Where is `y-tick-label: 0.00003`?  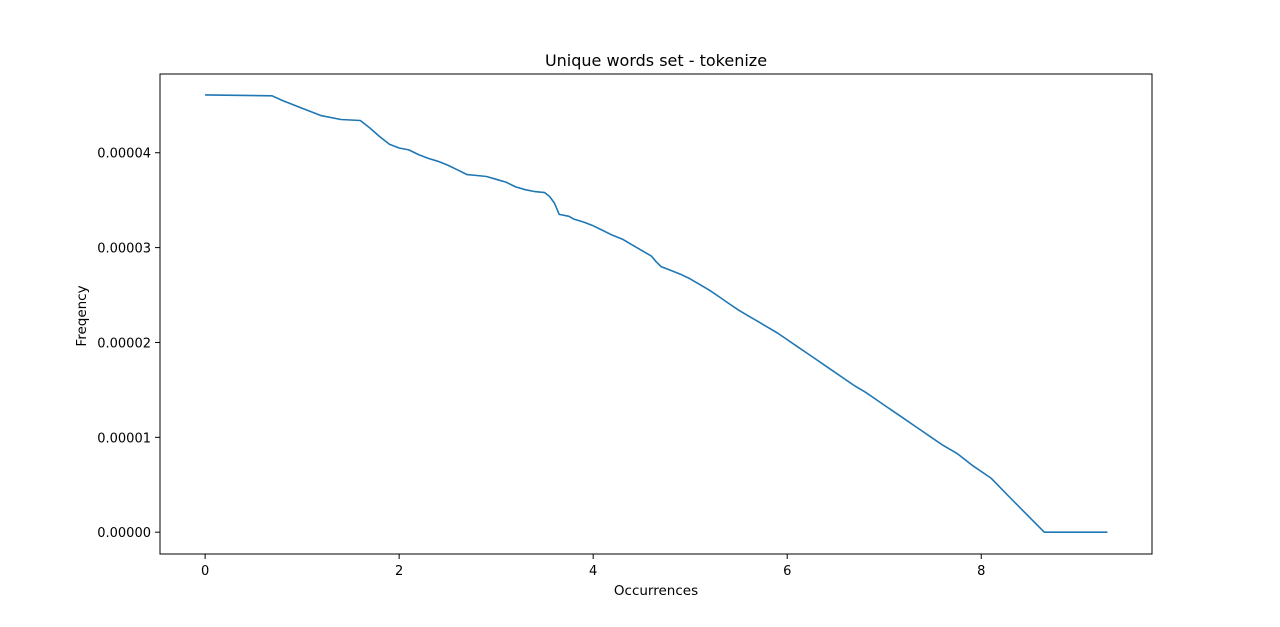 y-tick-label: 0.00003 is located at coordinates (124, 249).